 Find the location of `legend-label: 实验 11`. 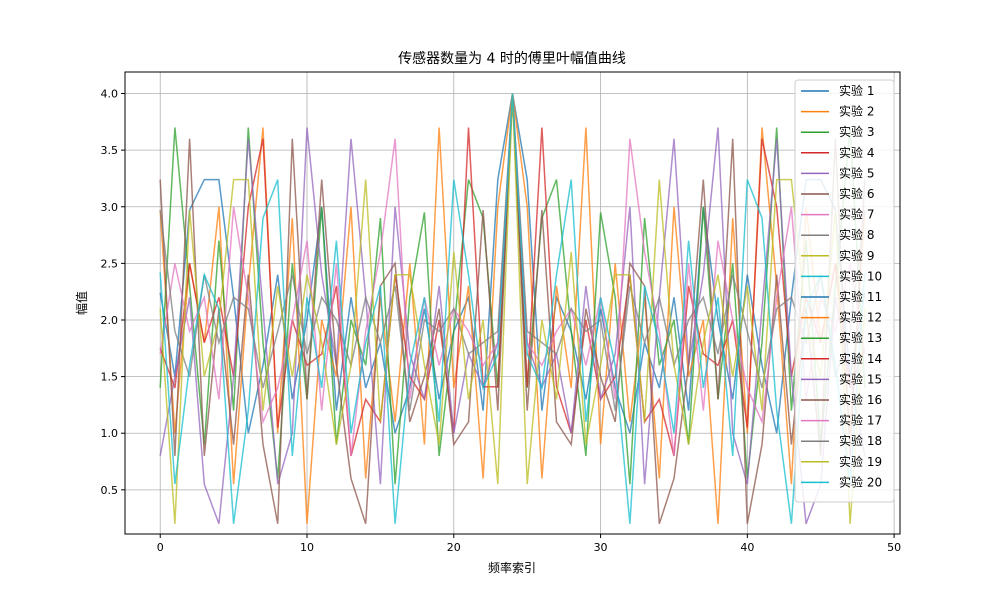

legend-label: 实验 11 is located at coordinates (860, 296).